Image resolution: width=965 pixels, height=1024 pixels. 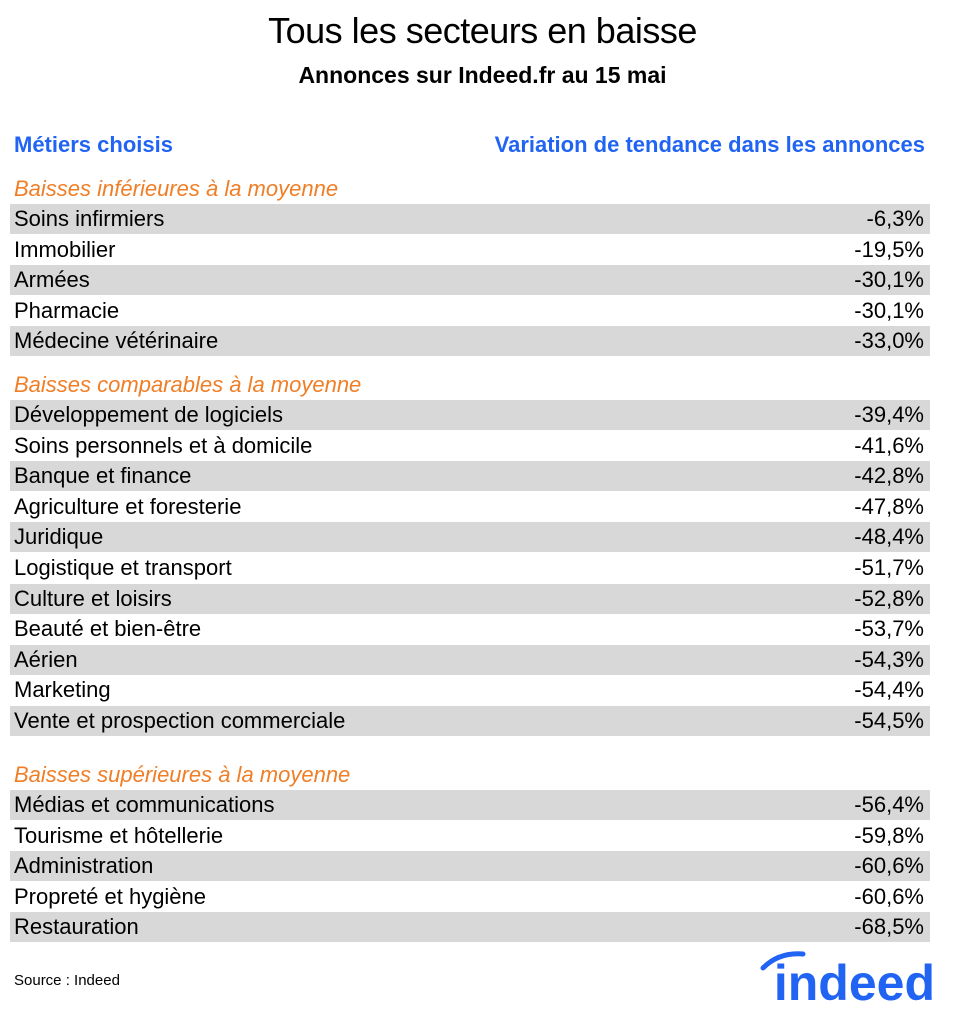 What do you see at coordinates (470, 280) in the screenshot?
I see `table-row: Armées -30,1%` at bounding box center [470, 280].